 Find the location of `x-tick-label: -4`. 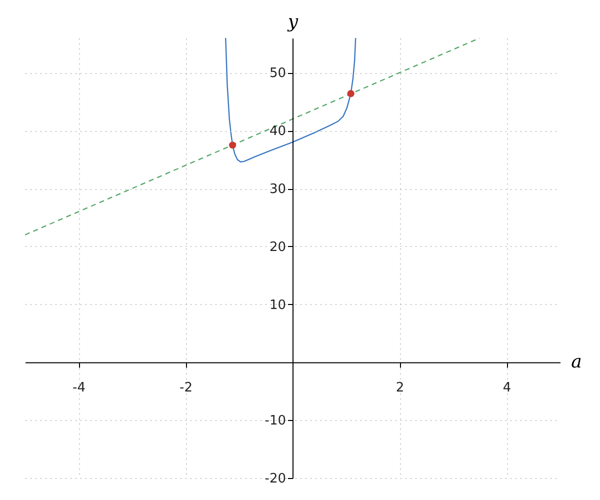

x-tick-label: -4 is located at coordinates (79, 388).